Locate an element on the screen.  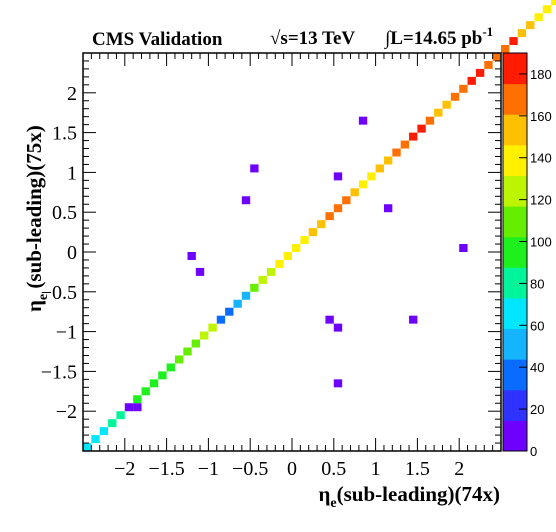
y-axis-label: ηe (sub-leading)(75x) is located at coordinates (36, 218).